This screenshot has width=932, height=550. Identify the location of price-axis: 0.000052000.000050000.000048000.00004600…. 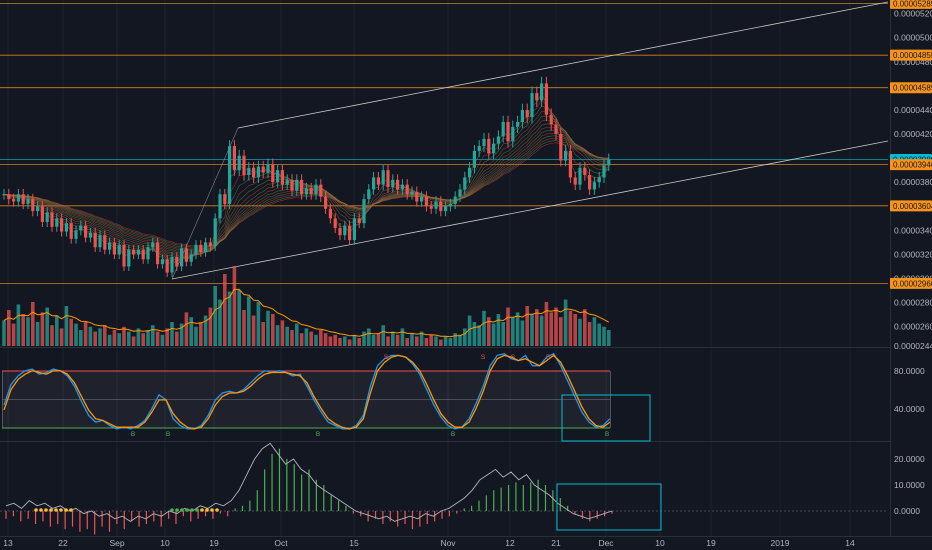
(911, 258).